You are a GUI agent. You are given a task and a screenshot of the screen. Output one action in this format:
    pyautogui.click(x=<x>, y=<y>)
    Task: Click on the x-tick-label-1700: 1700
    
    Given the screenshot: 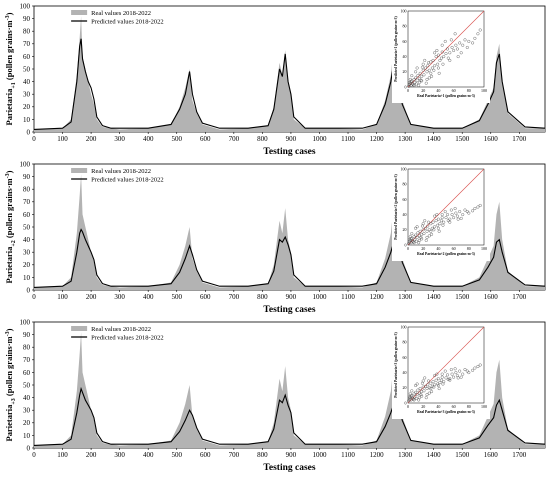 What is the action you would take?
    pyautogui.click(x=519, y=297)
    